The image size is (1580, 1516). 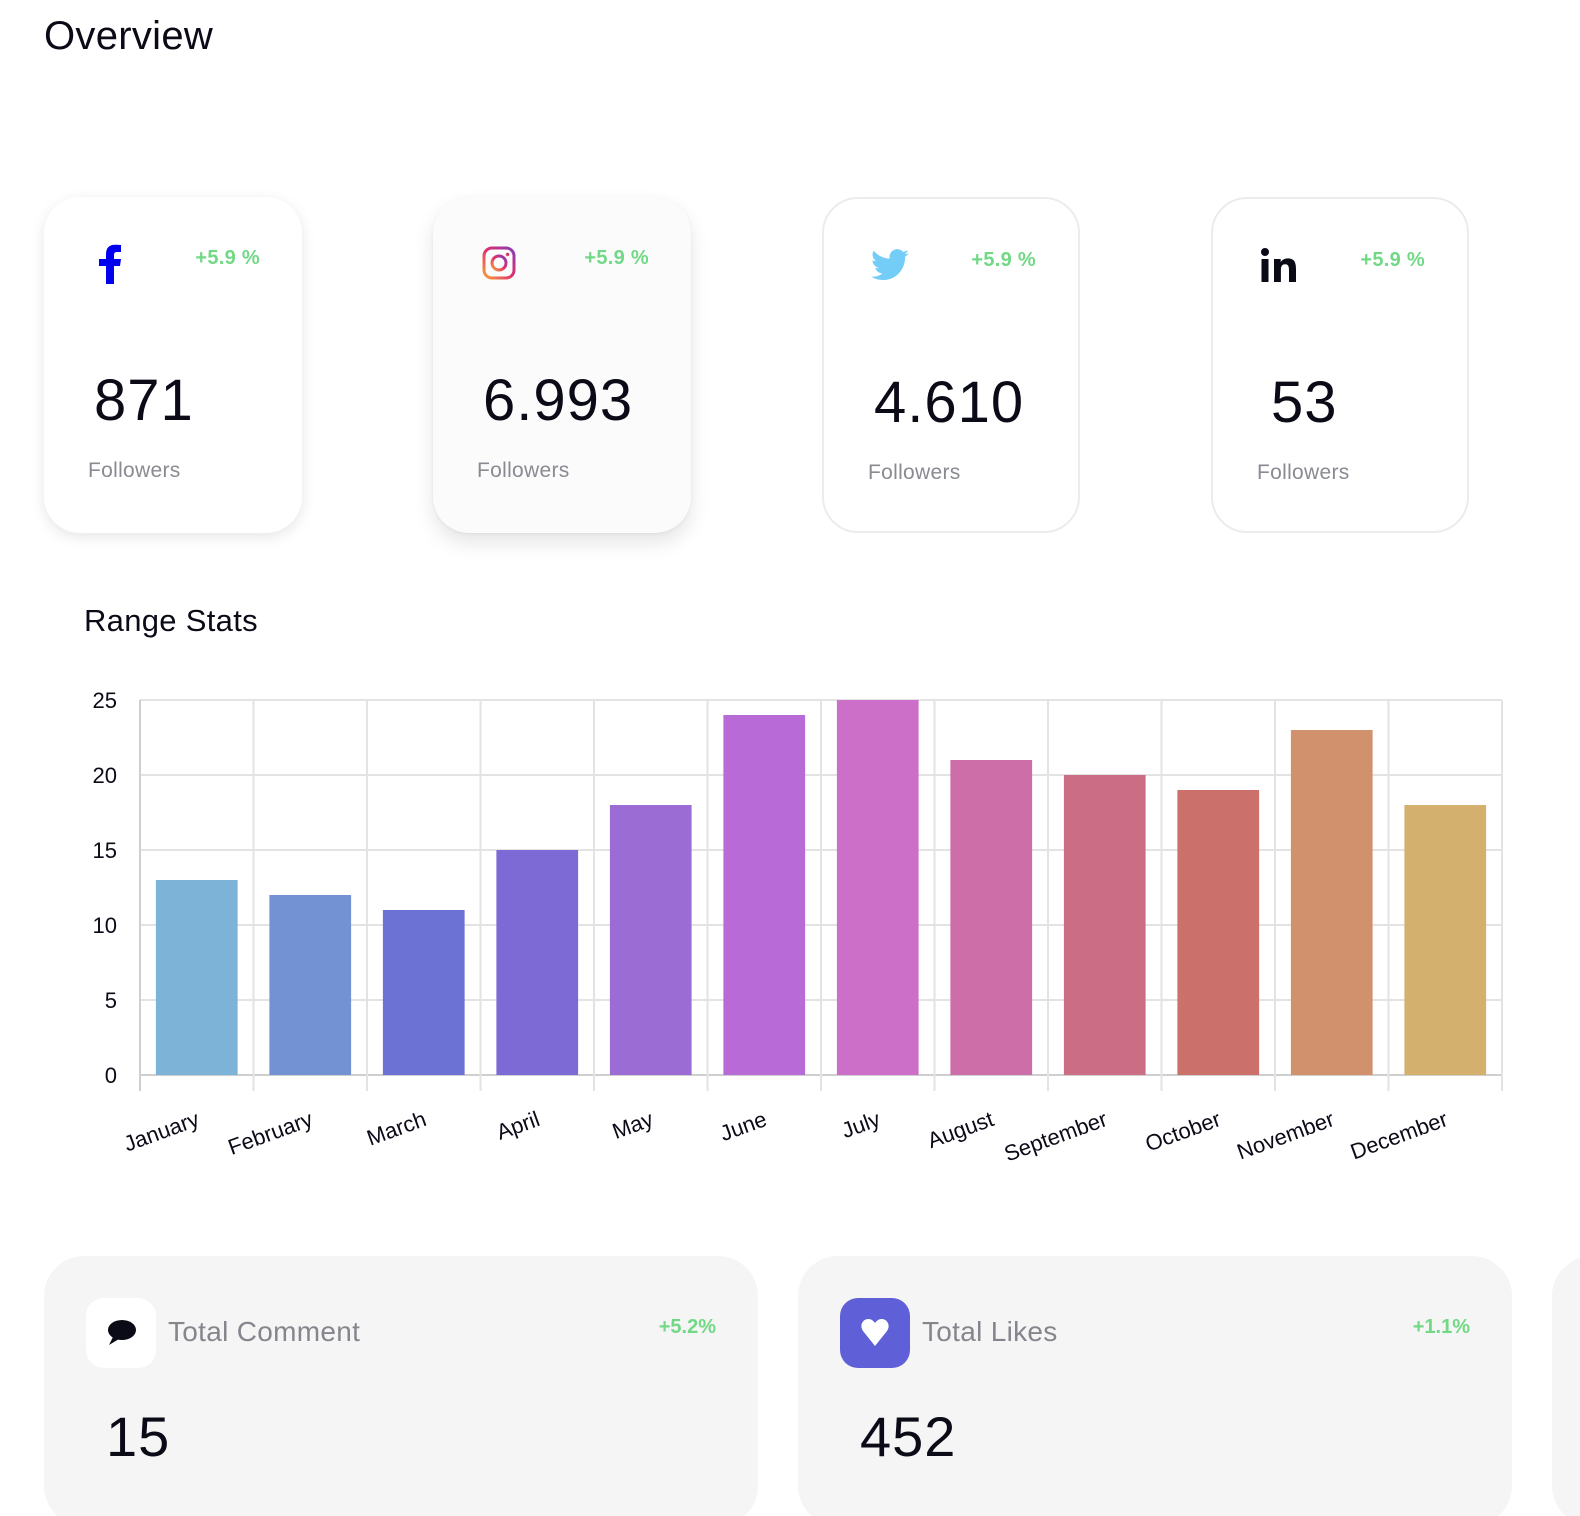 What do you see at coordinates (951, 365) in the screenshot?
I see `twitter-card: +5.9 % 4.610 Followers` at bounding box center [951, 365].